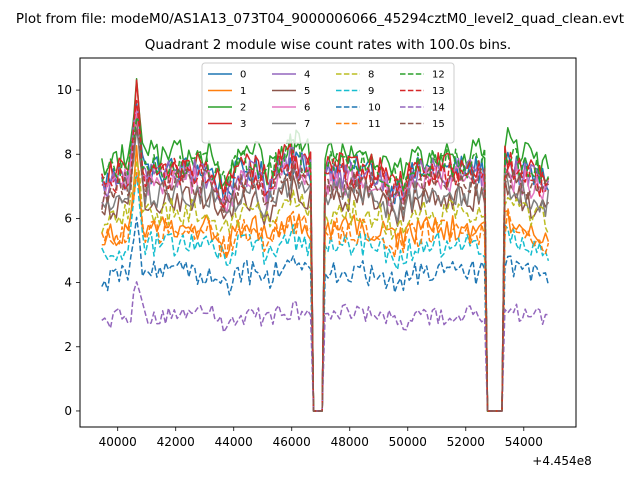  Describe the element at coordinates (243, 91) in the screenshot. I see `legend-label: 1` at that location.